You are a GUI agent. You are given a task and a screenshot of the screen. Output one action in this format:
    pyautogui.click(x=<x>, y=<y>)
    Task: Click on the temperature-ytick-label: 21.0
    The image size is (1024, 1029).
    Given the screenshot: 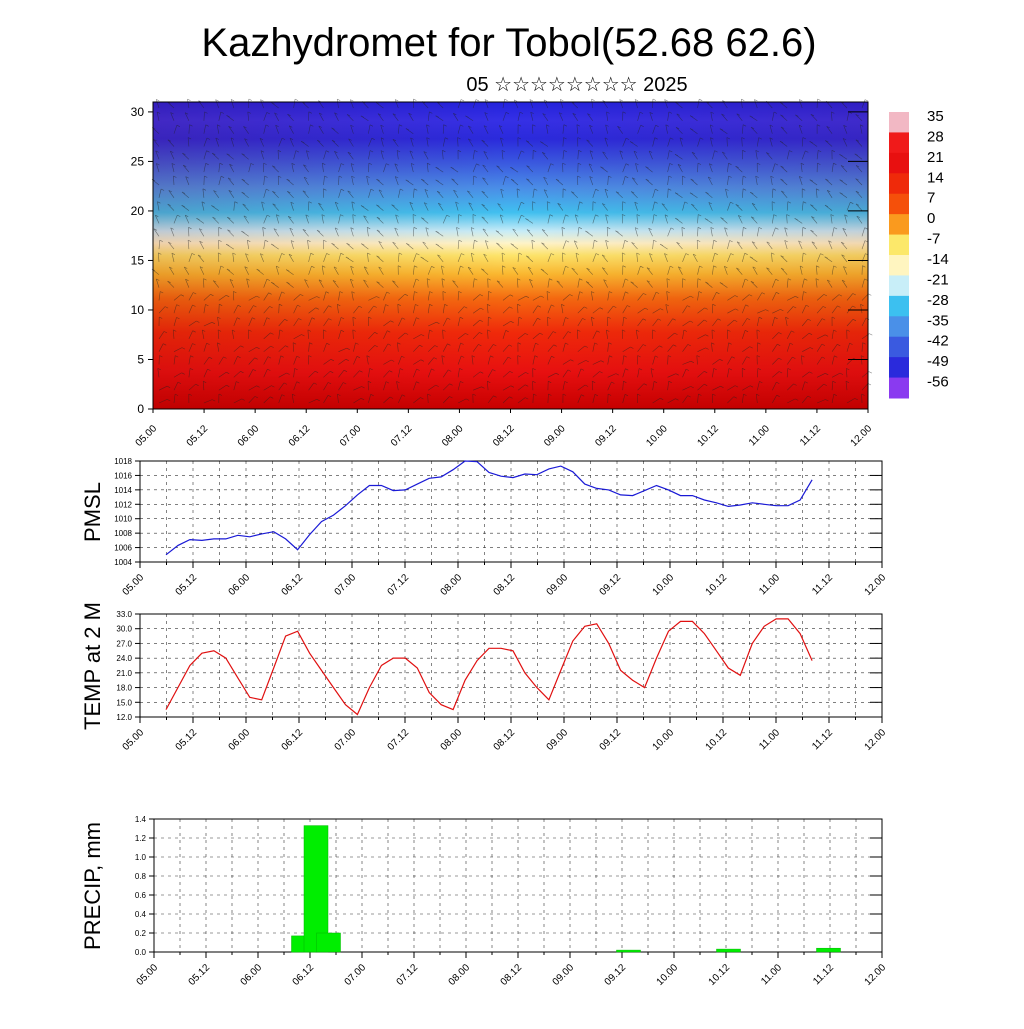 What is the action you would take?
    pyautogui.click(x=124, y=673)
    